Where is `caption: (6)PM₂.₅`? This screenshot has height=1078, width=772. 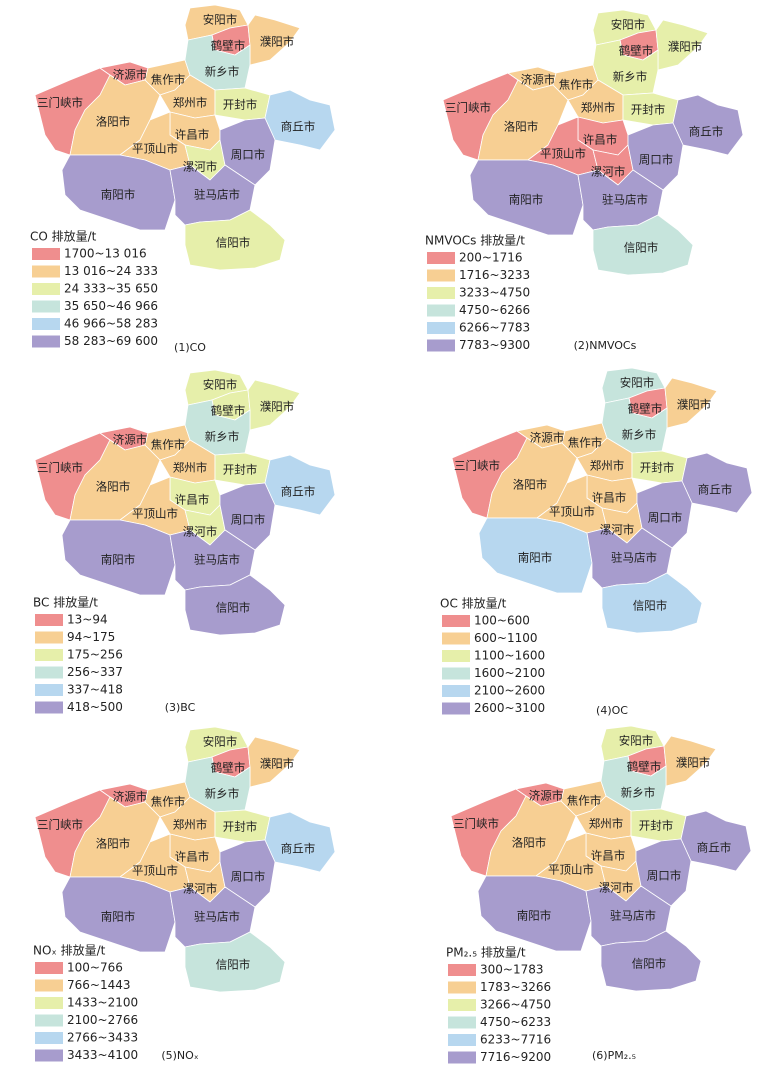
caption: (6)PM₂.₅ is located at coordinates (614, 1055).